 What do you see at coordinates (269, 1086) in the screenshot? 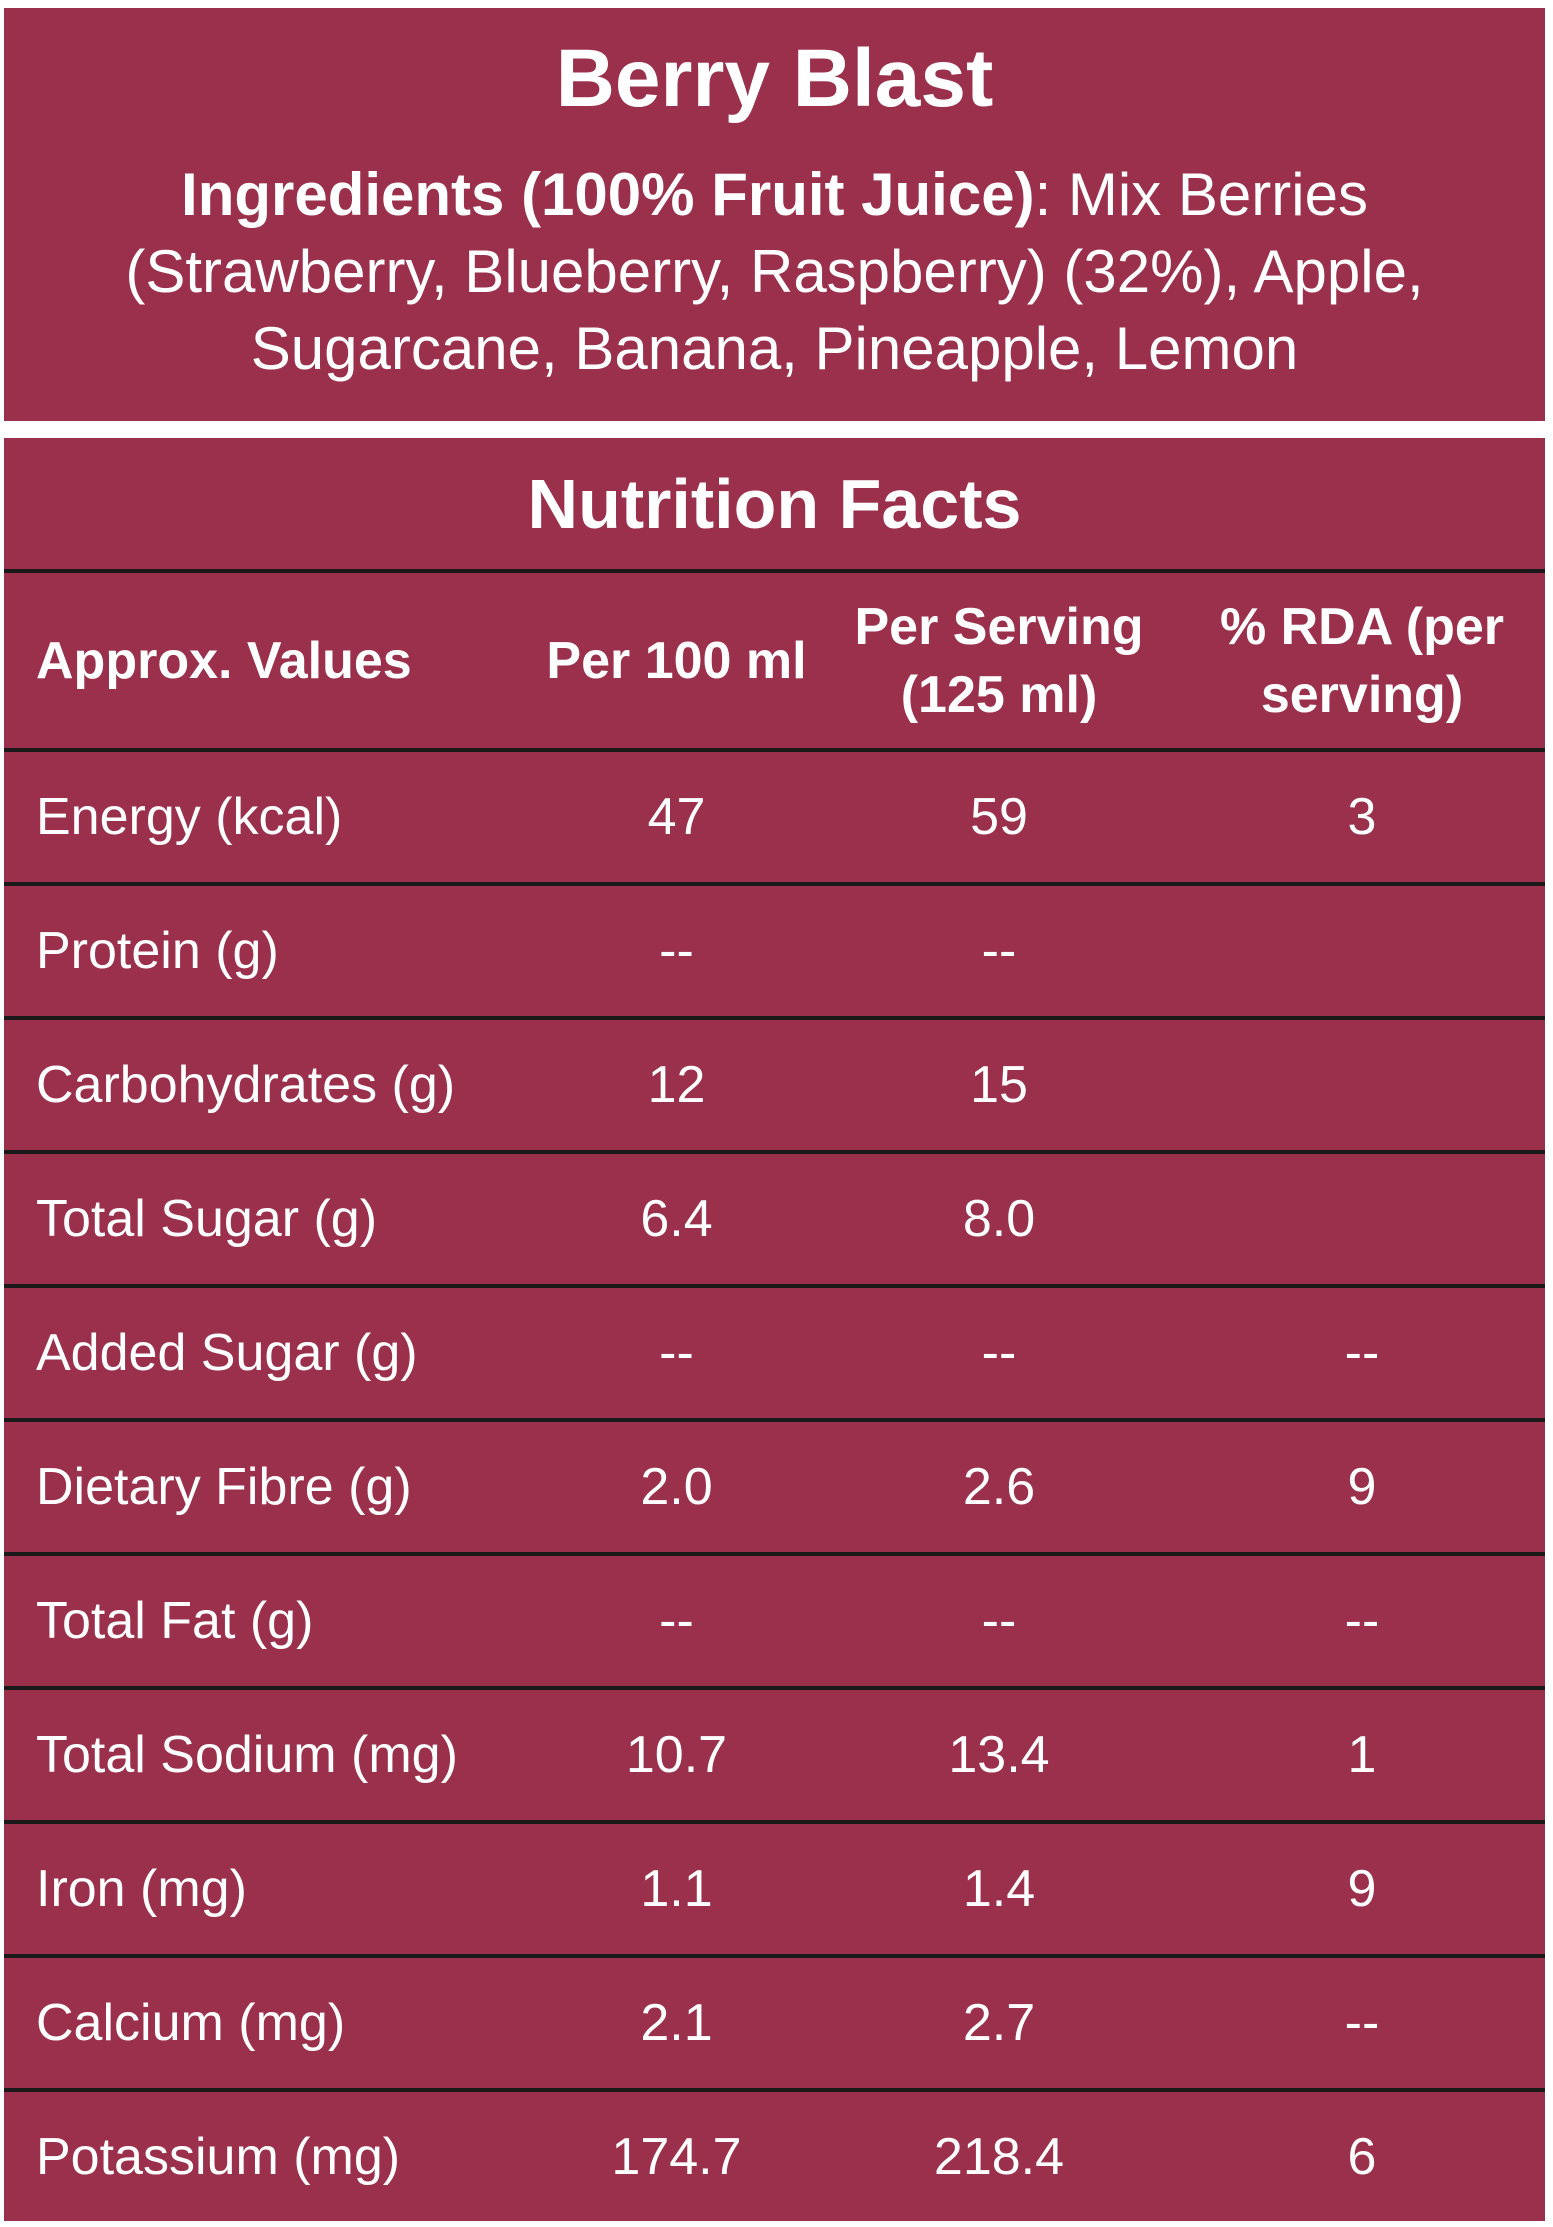
I see `nutrient-name: Carbohydrates (g)` at bounding box center [269, 1086].